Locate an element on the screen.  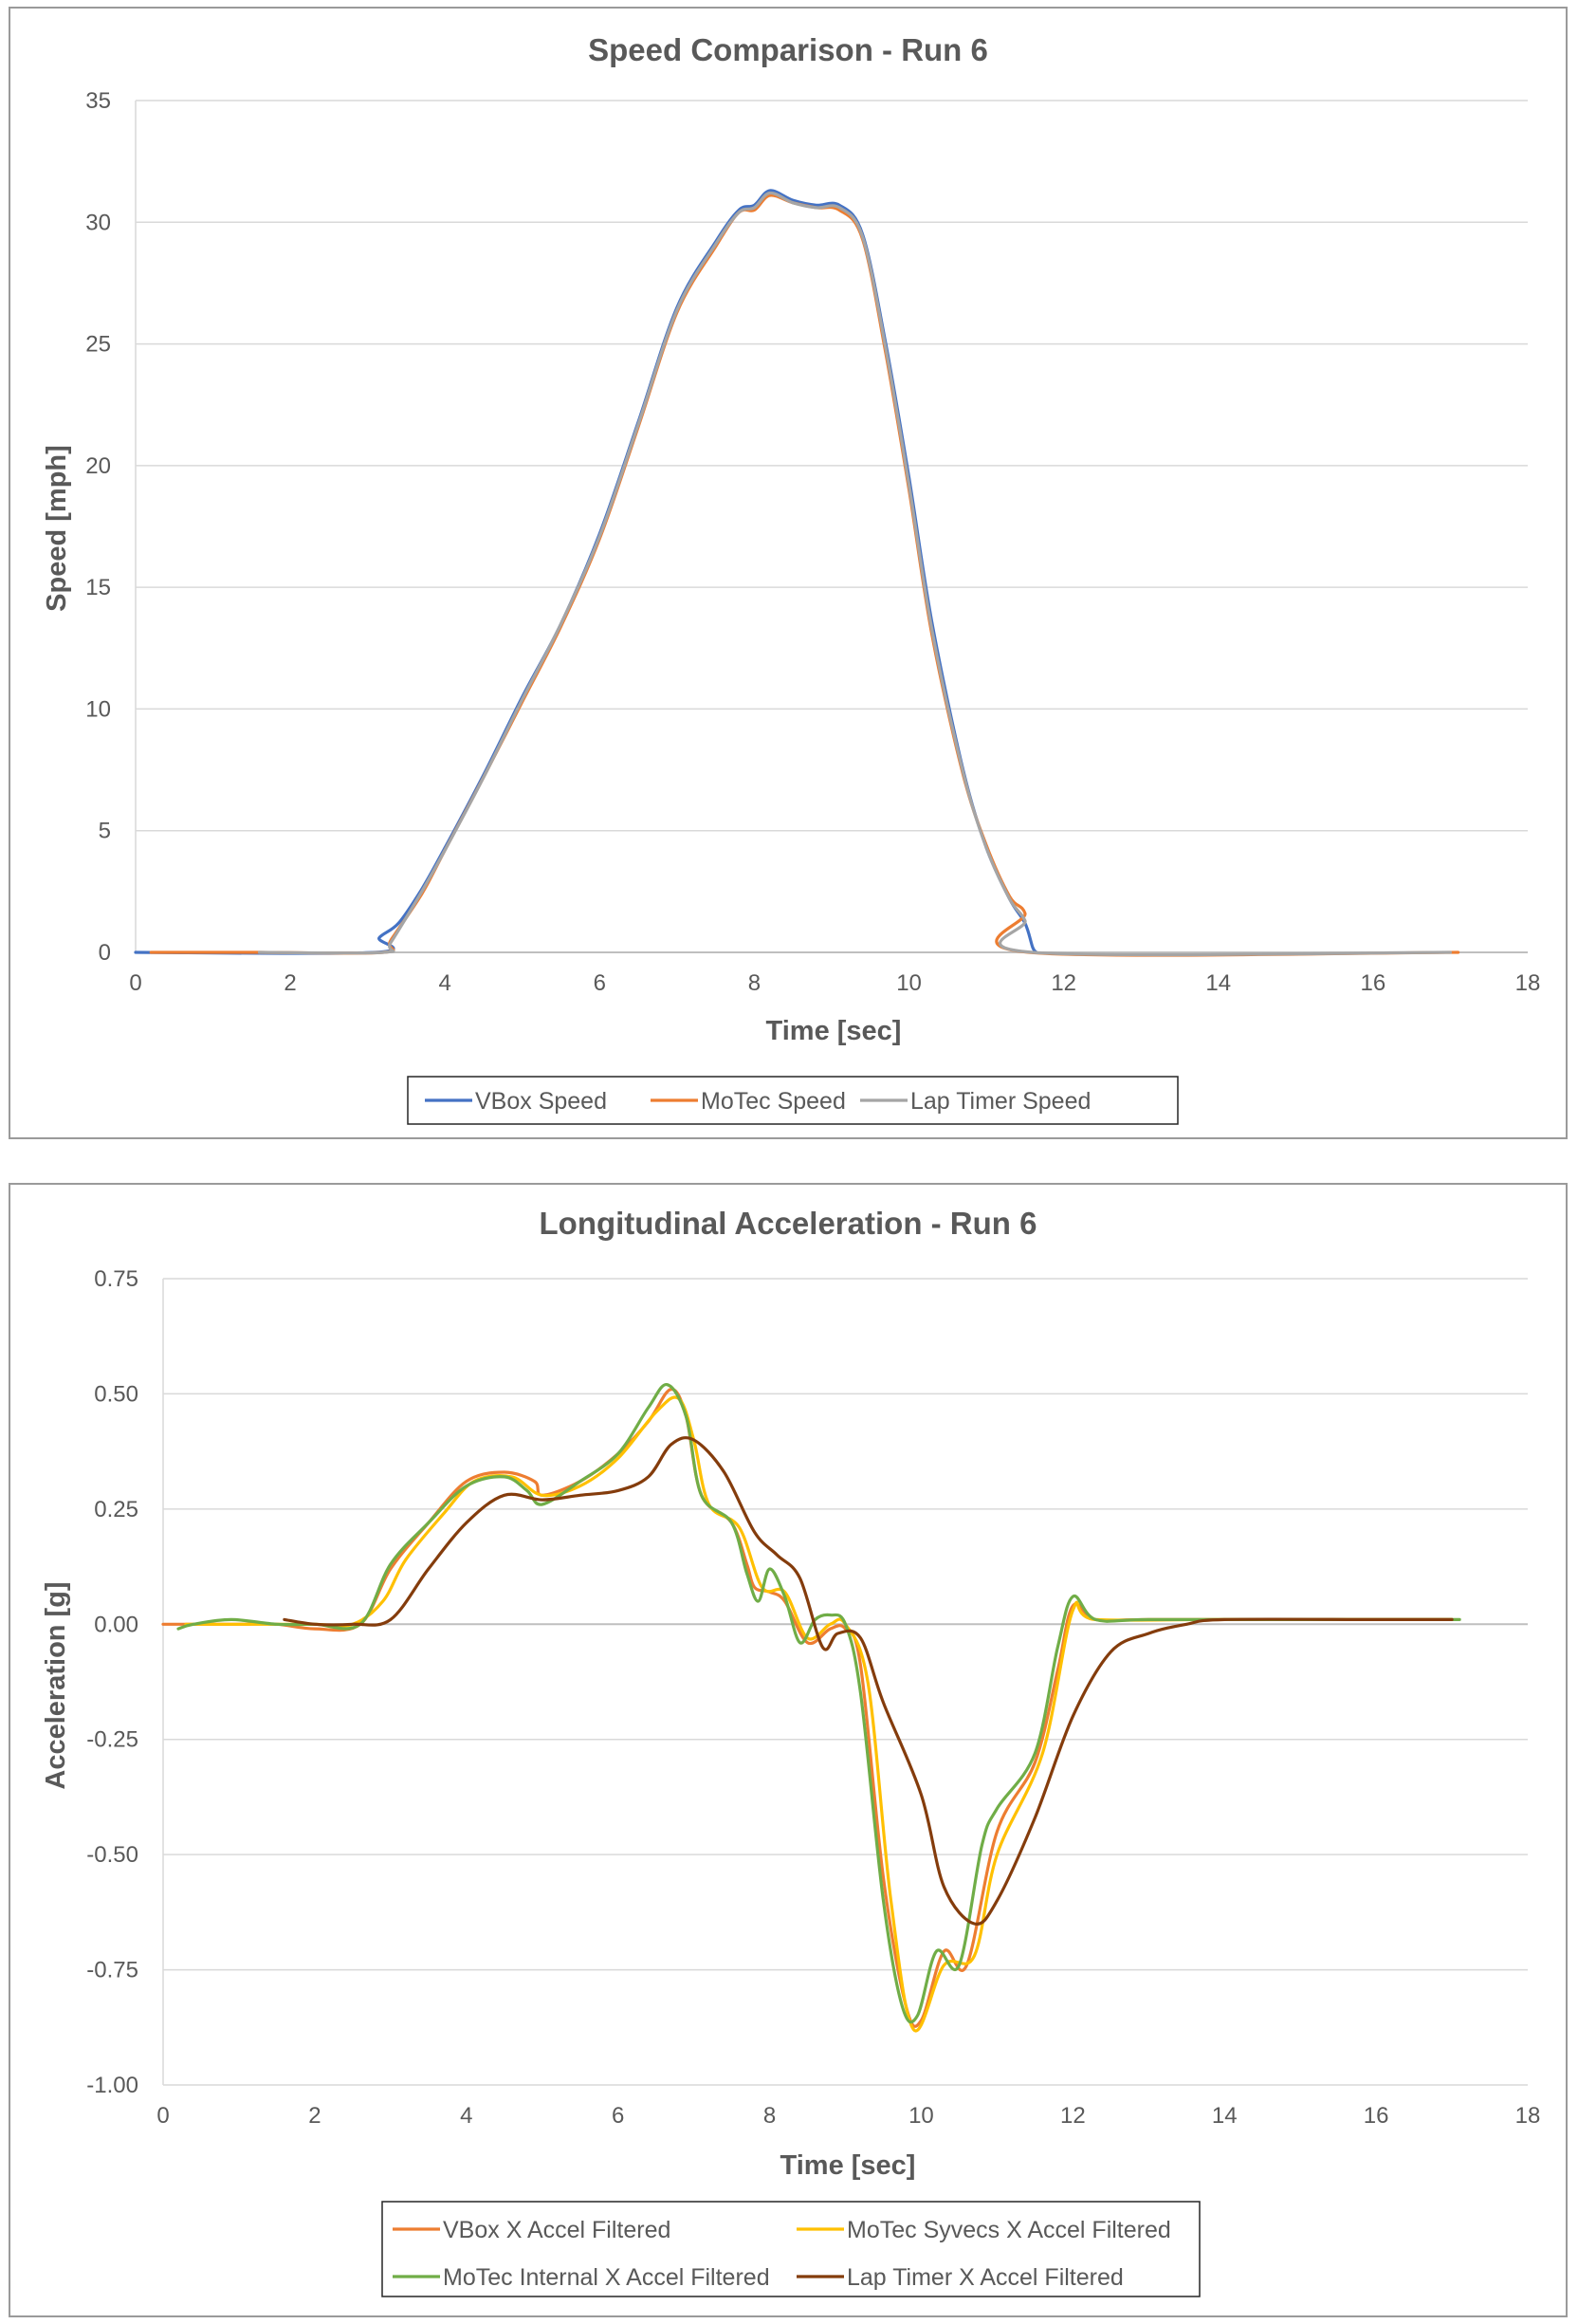
y-axis-title: Acceleration [g] is located at coordinates (56, 1685).